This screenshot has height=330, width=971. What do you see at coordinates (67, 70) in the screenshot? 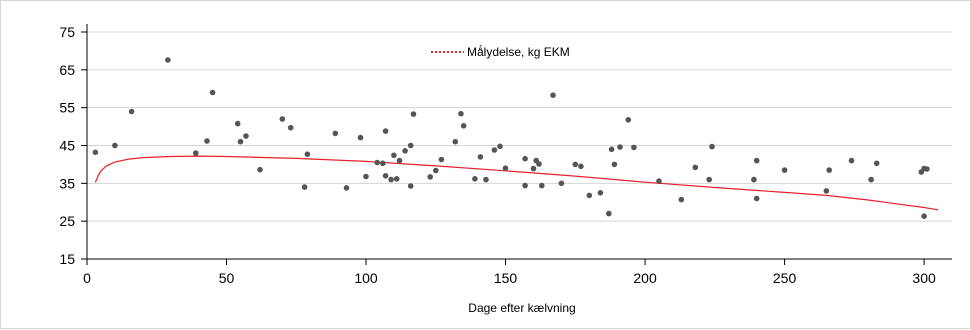
I see `y-tick-label: 65` at bounding box center [67, 70].